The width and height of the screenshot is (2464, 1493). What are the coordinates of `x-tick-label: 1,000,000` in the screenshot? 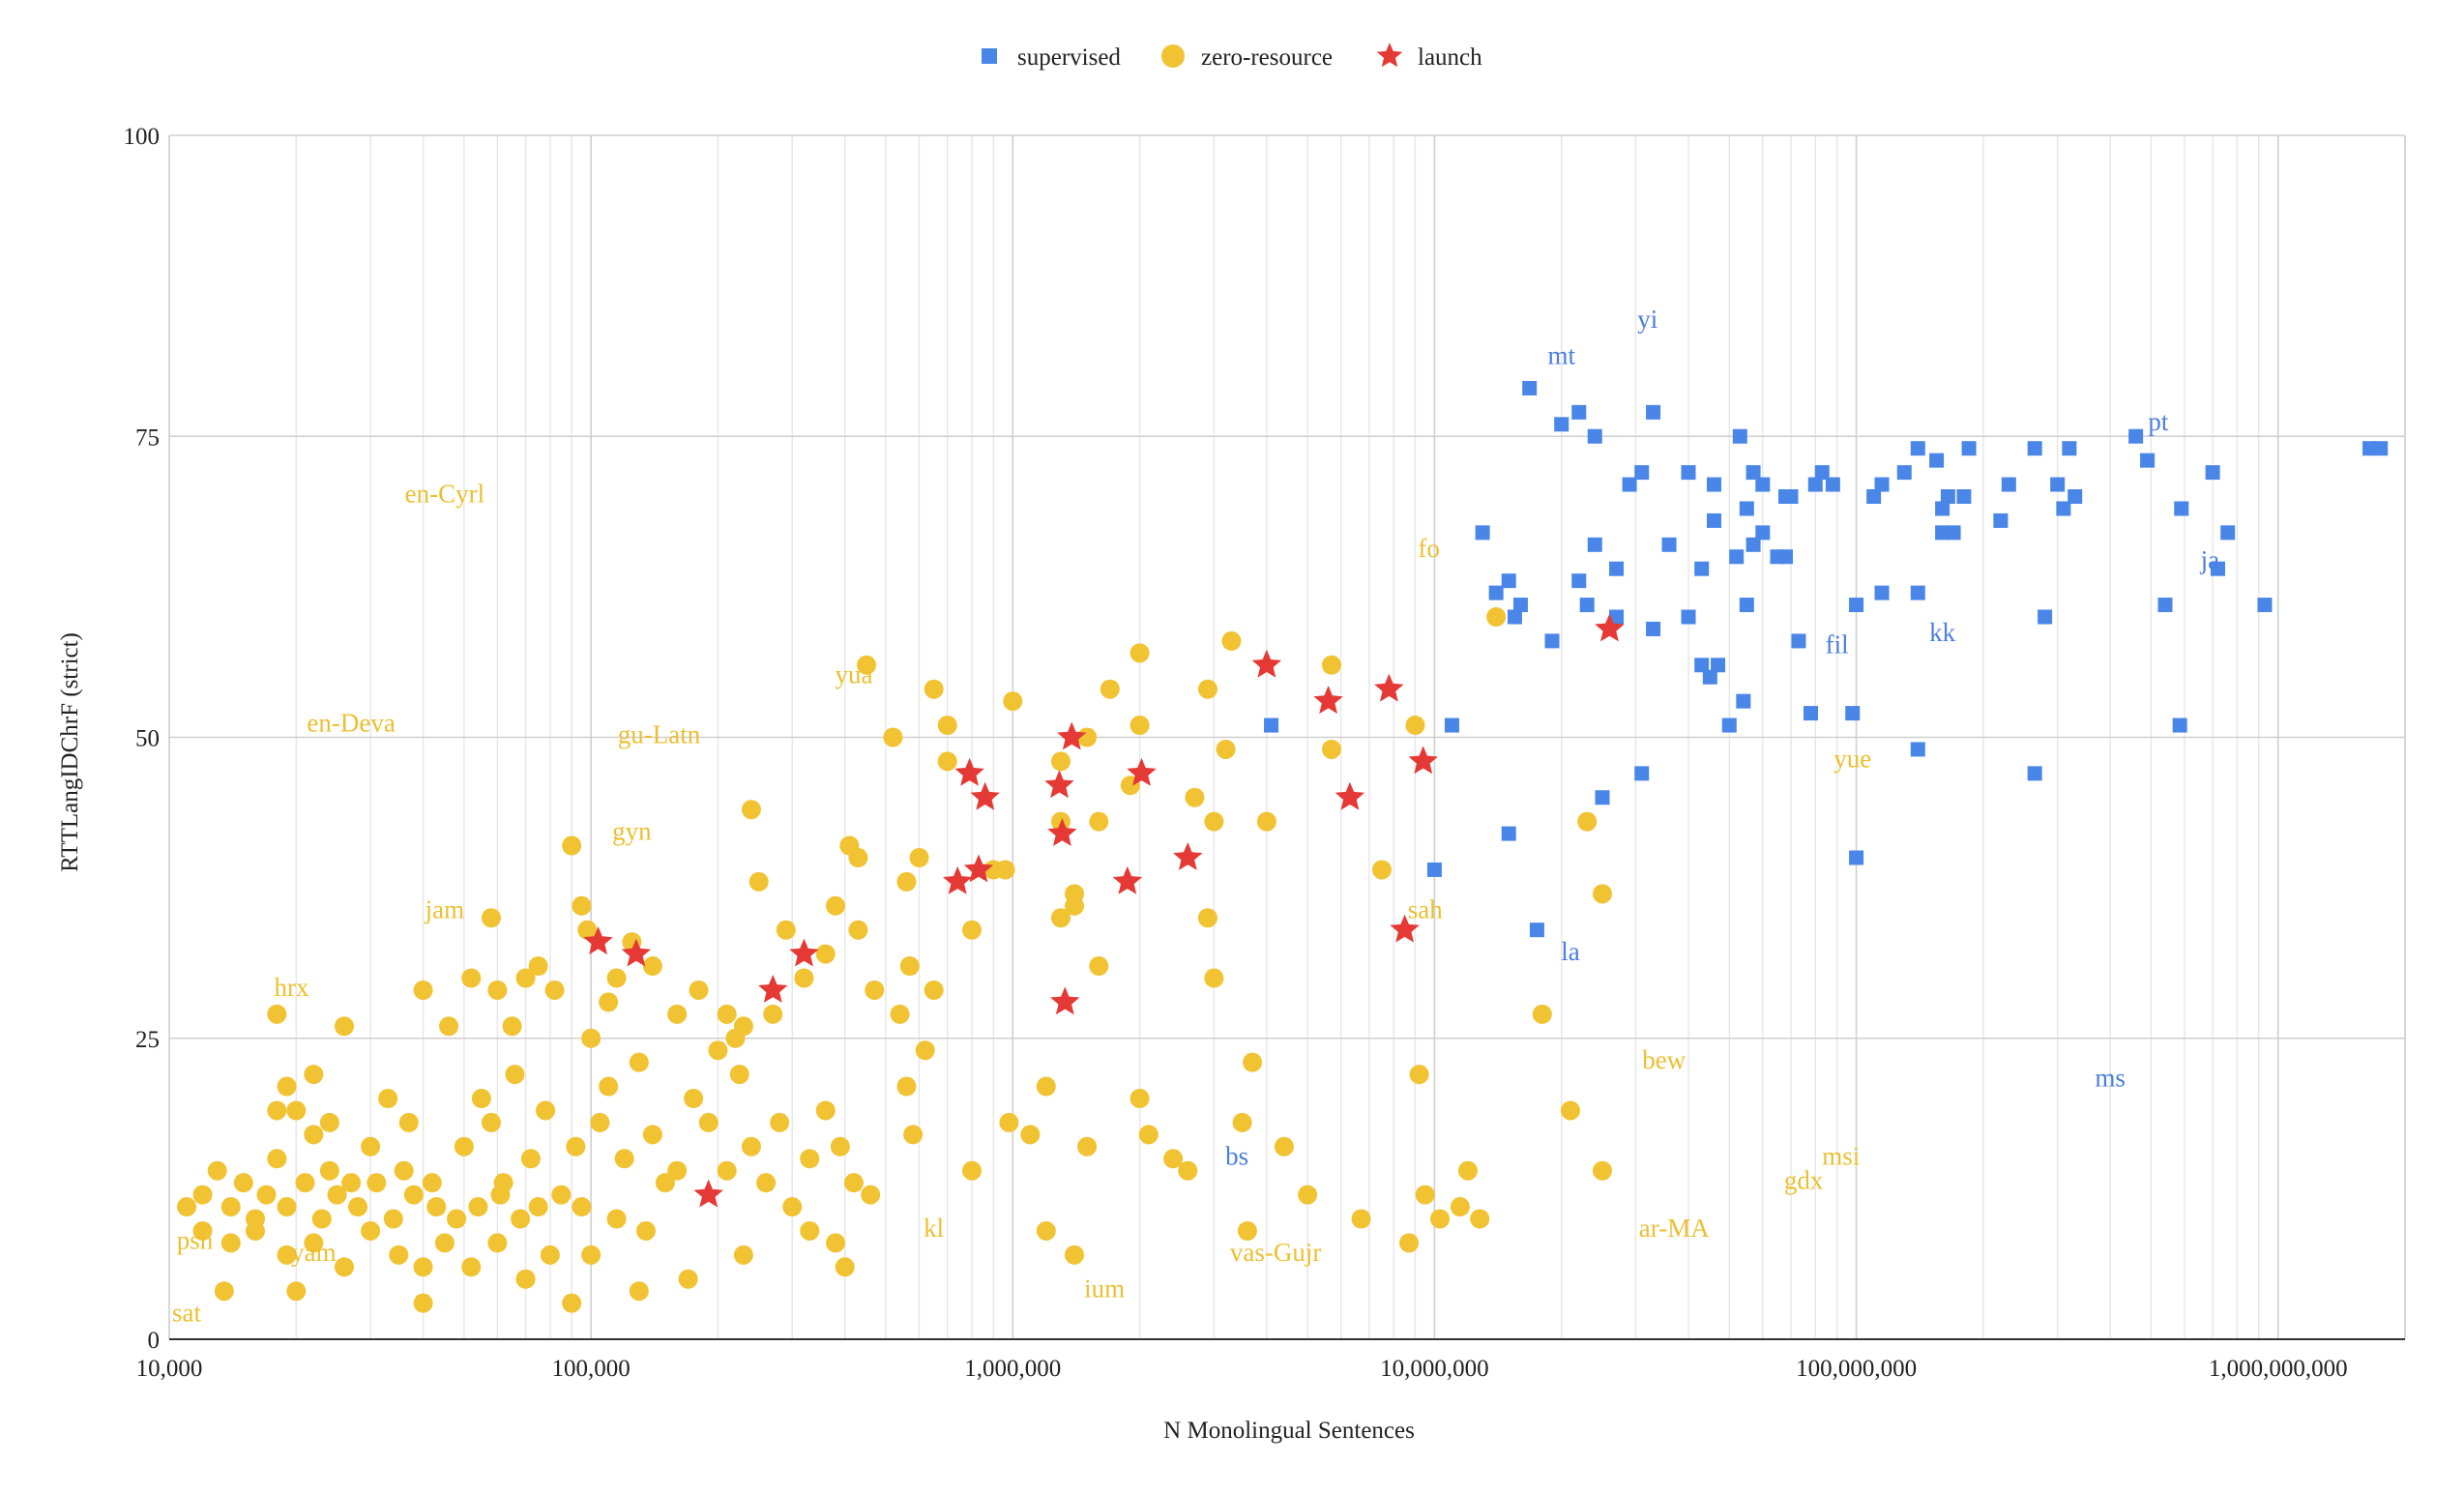 It's located at (1012, 1369).